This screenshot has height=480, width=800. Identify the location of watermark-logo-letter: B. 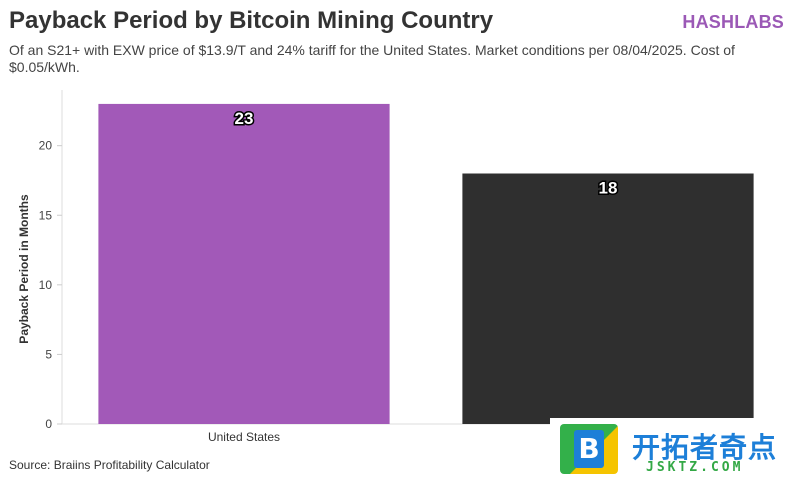
(589, 449).